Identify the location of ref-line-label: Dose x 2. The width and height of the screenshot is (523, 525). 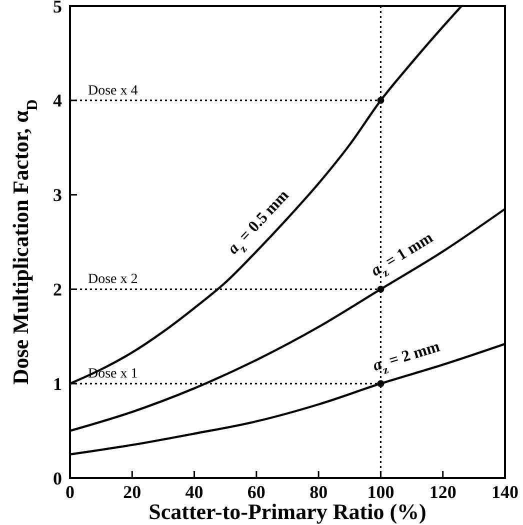
(113, 280).